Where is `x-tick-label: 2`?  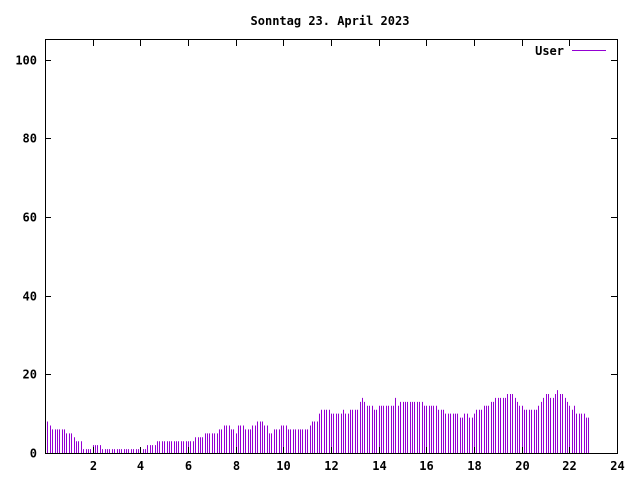
x-tick-label: 2 is located at coordinates (93, 466).